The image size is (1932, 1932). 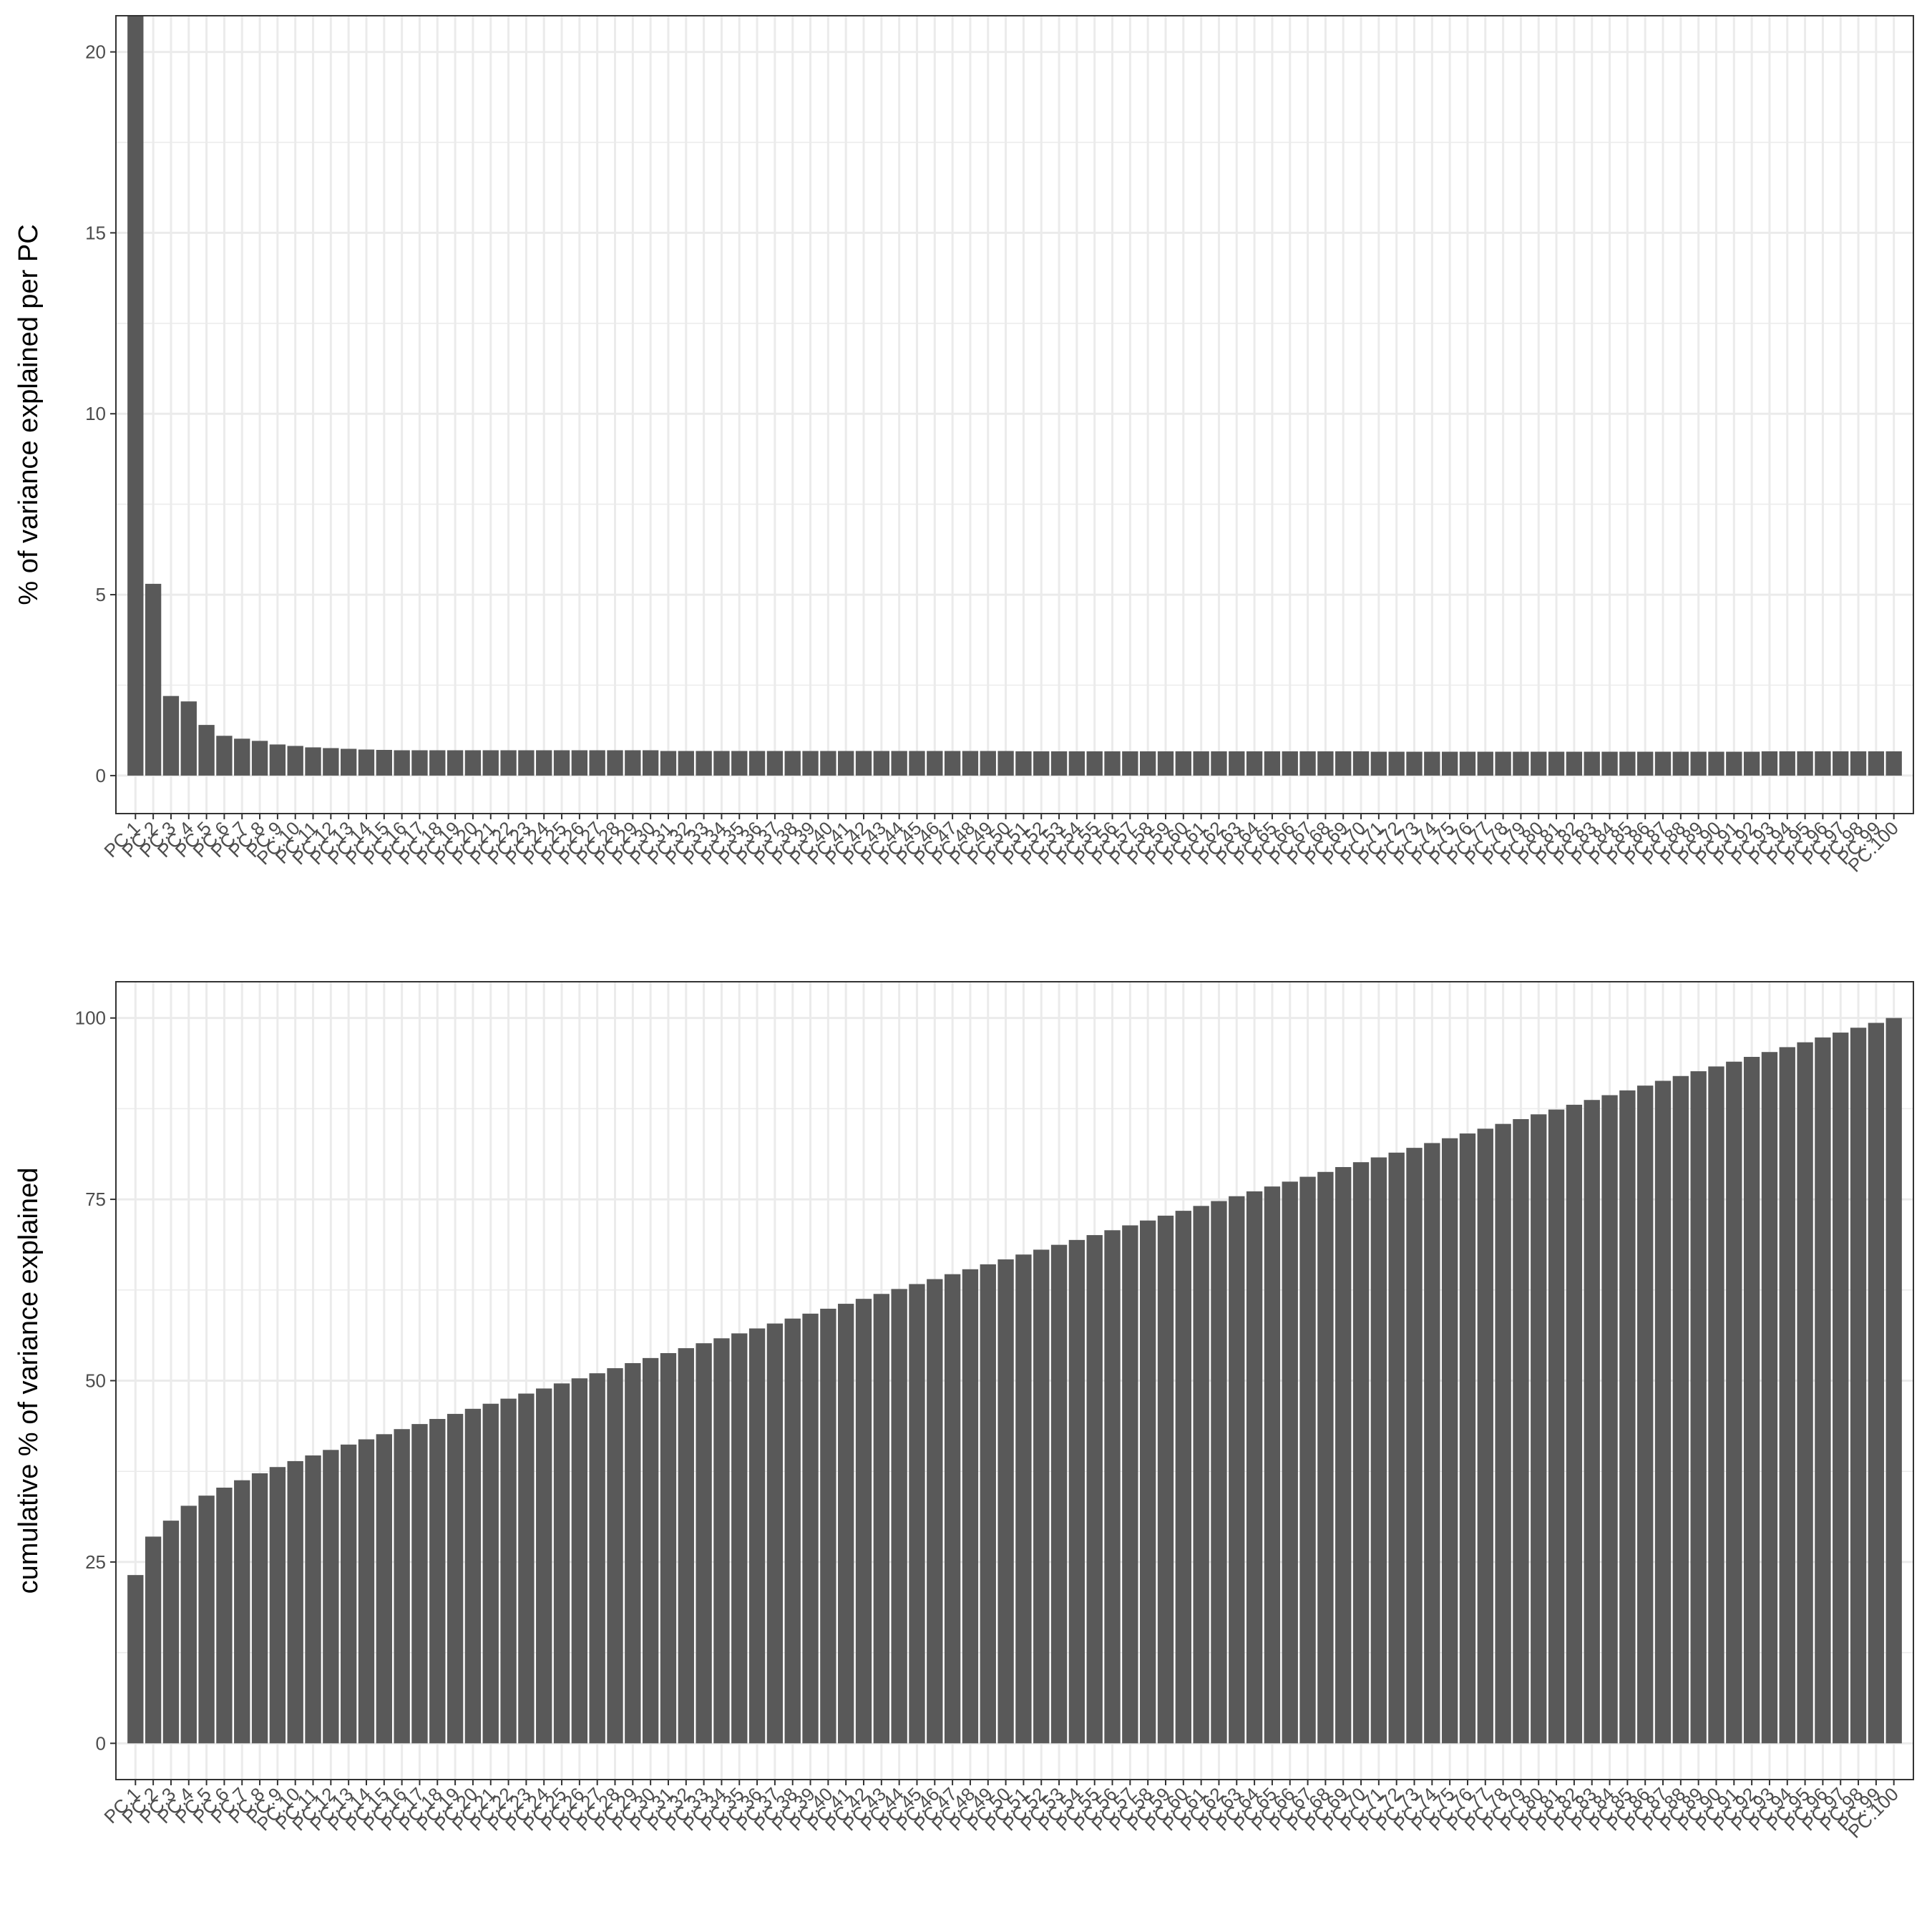 I want to click on y-tick-label: 75, so click(x=95, y=1199).